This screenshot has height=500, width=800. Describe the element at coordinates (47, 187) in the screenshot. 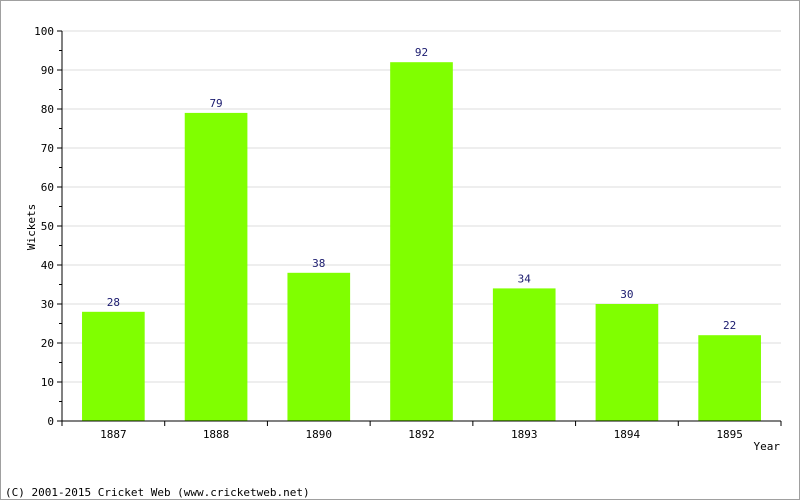

I see `y-tick-label: 60` at that location.